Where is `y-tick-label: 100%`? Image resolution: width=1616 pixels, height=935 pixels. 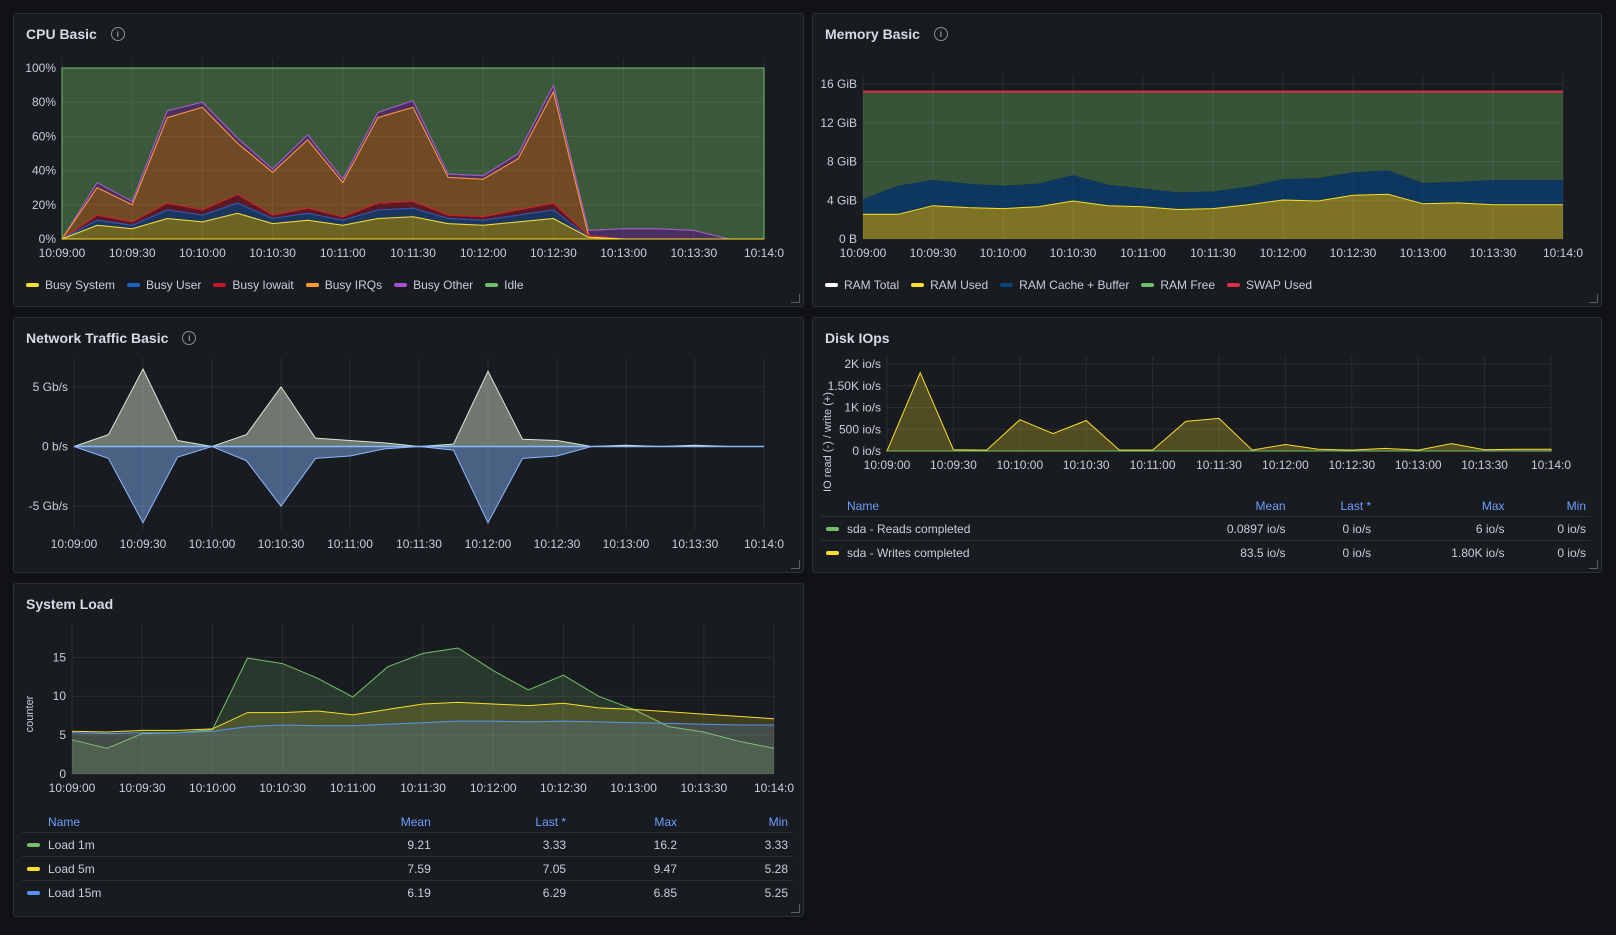 y-tick-label: 100% is located at coordinates (40, 68).